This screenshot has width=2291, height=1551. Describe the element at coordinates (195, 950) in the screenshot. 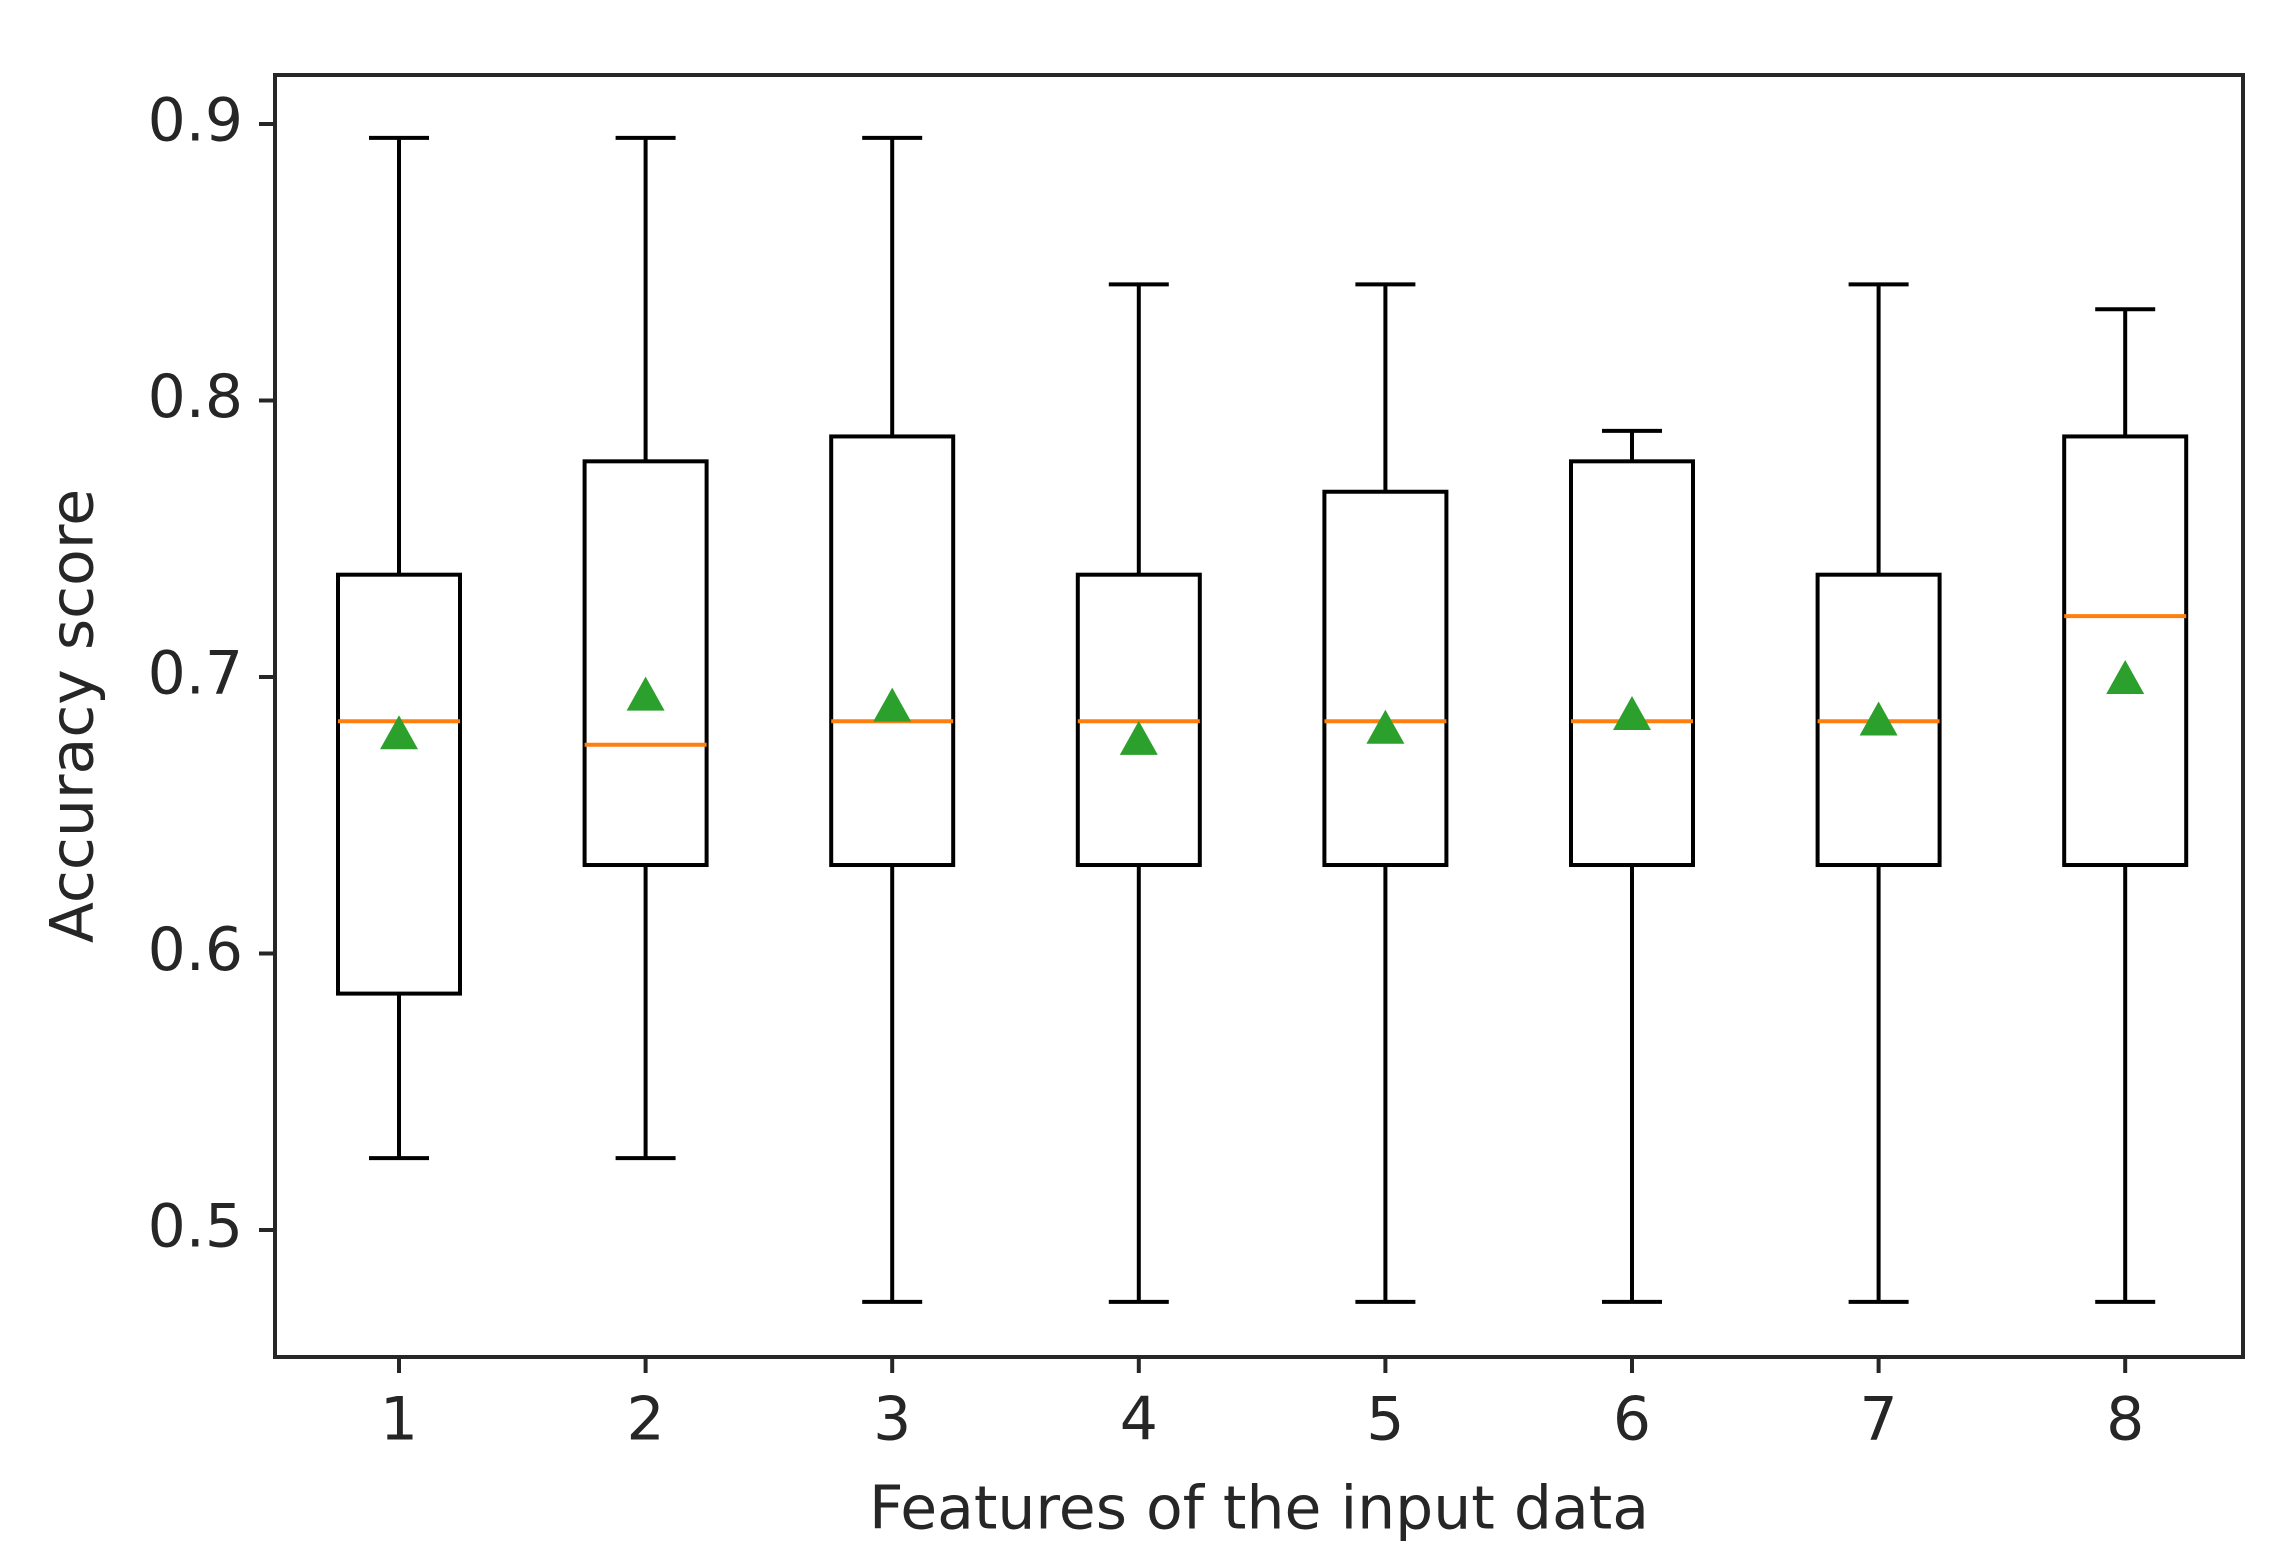

I see `y-tick-label: 0.6` at that location.